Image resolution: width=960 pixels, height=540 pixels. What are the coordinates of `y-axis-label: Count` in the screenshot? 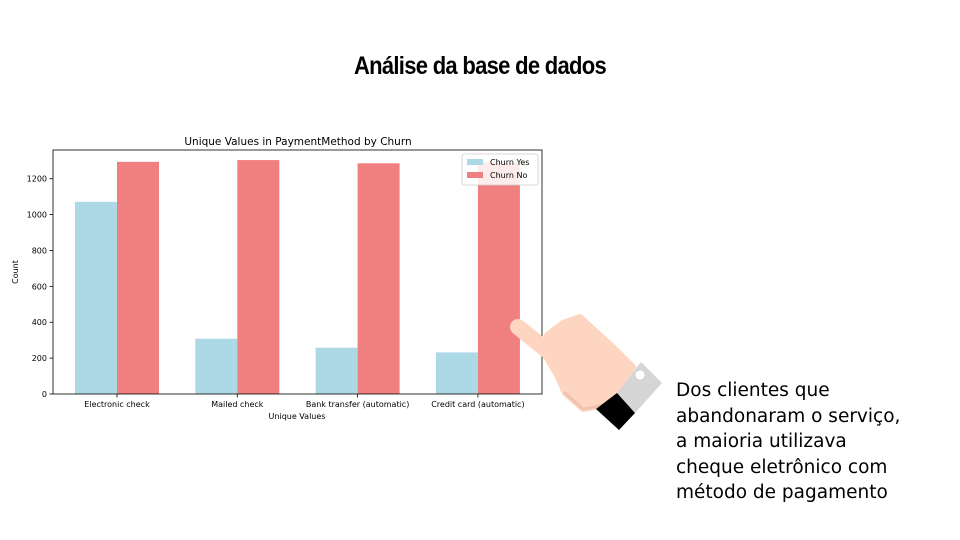 It's located at (15, 272).